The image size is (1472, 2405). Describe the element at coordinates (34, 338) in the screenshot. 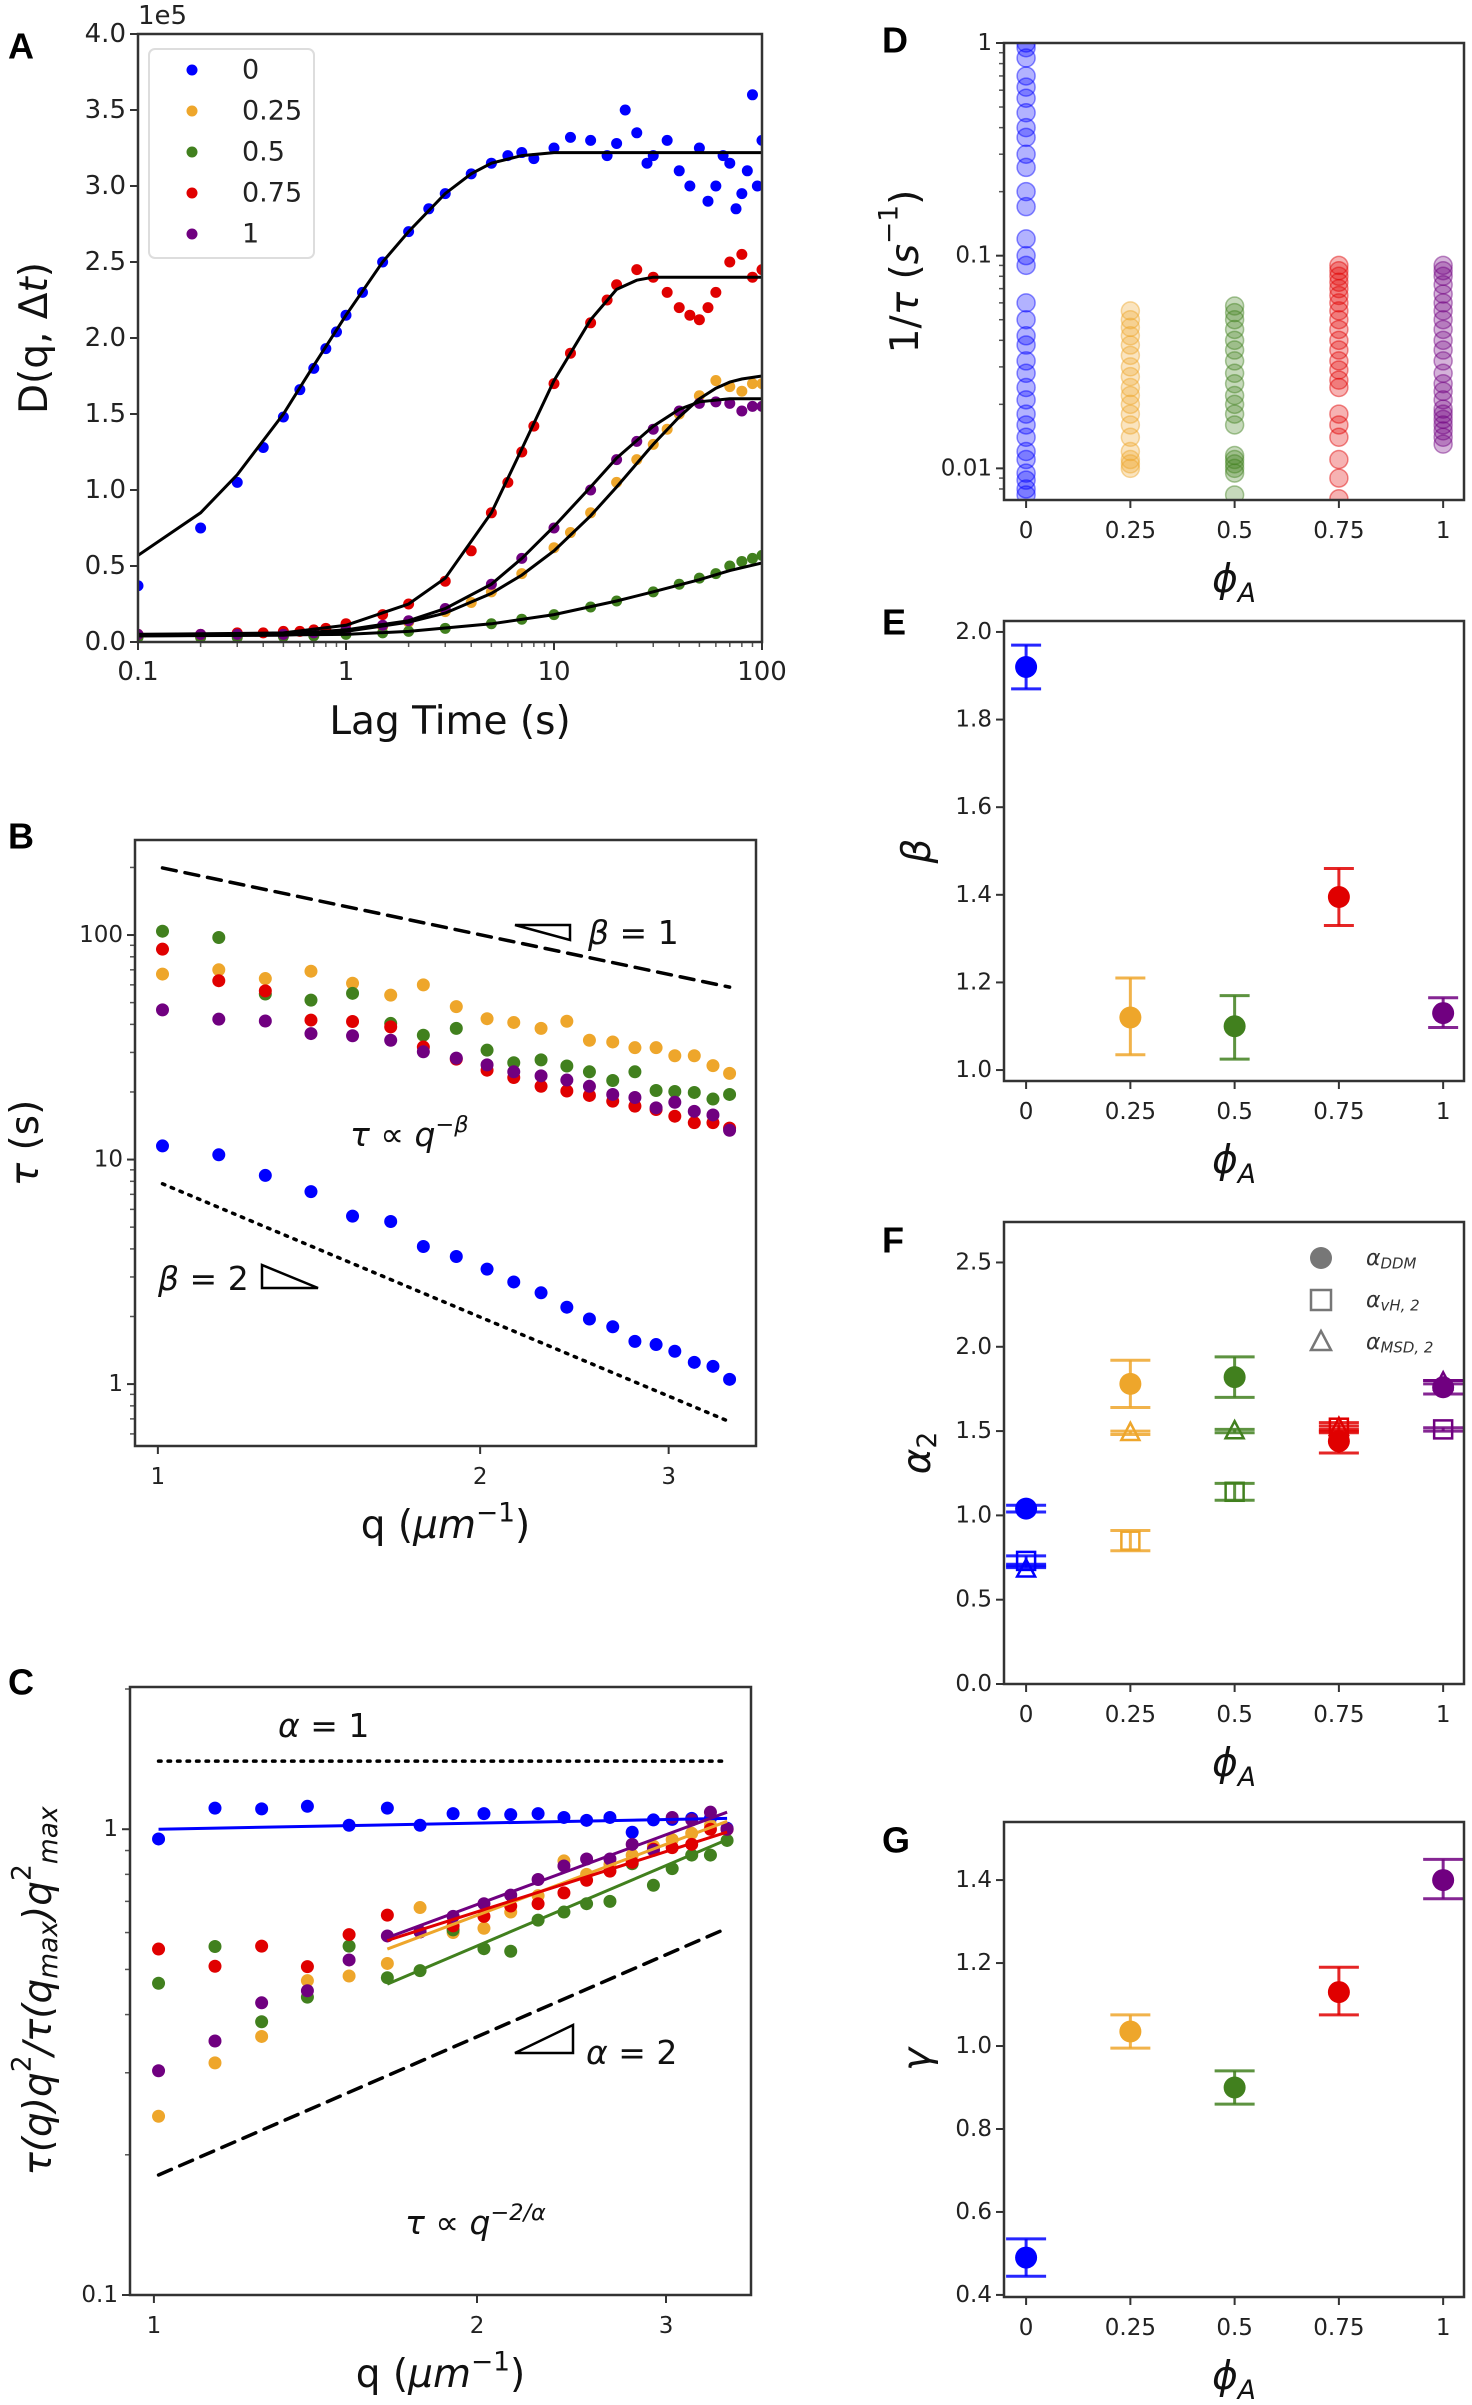

I see `y-axis-label: D(q, Δt)` at that location.